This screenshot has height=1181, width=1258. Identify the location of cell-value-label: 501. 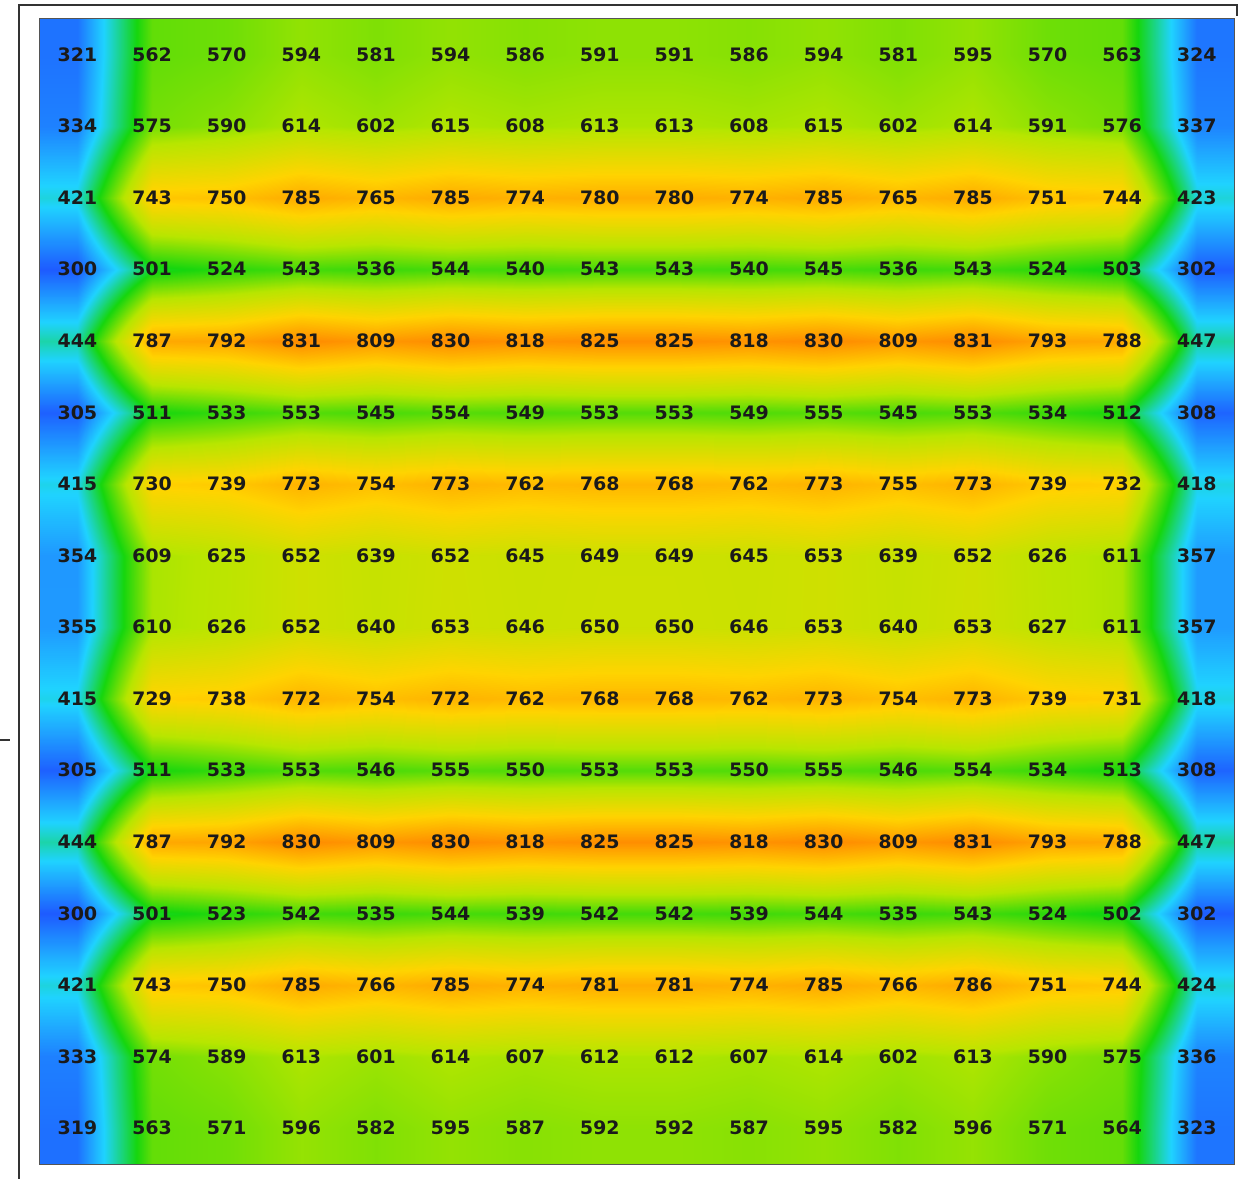
(152, 913).